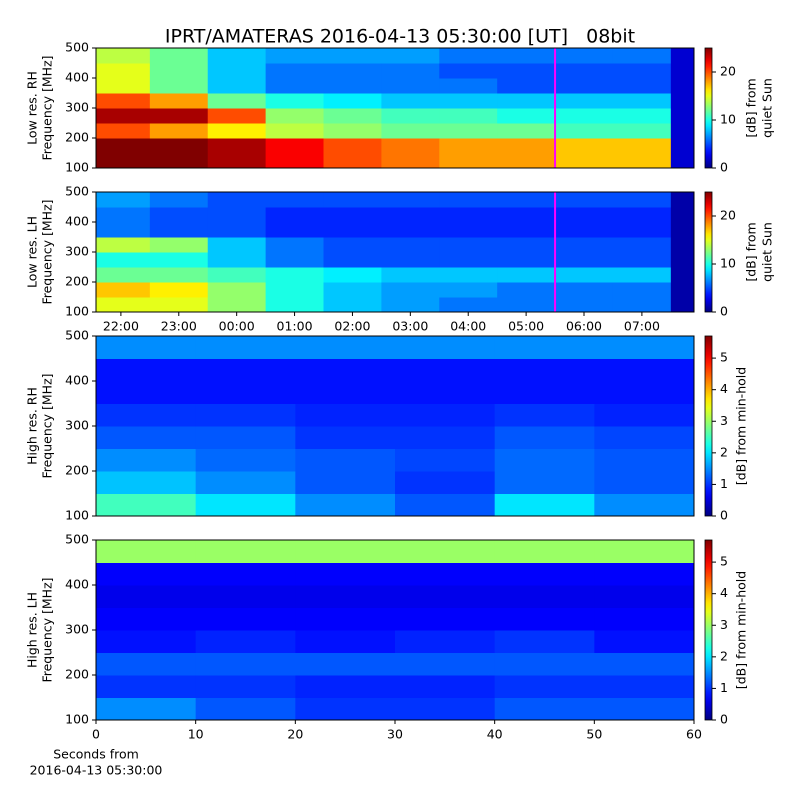 The image size is (800, 804). I want to click on colorbar-tick-label: 3, so click(724, 420).